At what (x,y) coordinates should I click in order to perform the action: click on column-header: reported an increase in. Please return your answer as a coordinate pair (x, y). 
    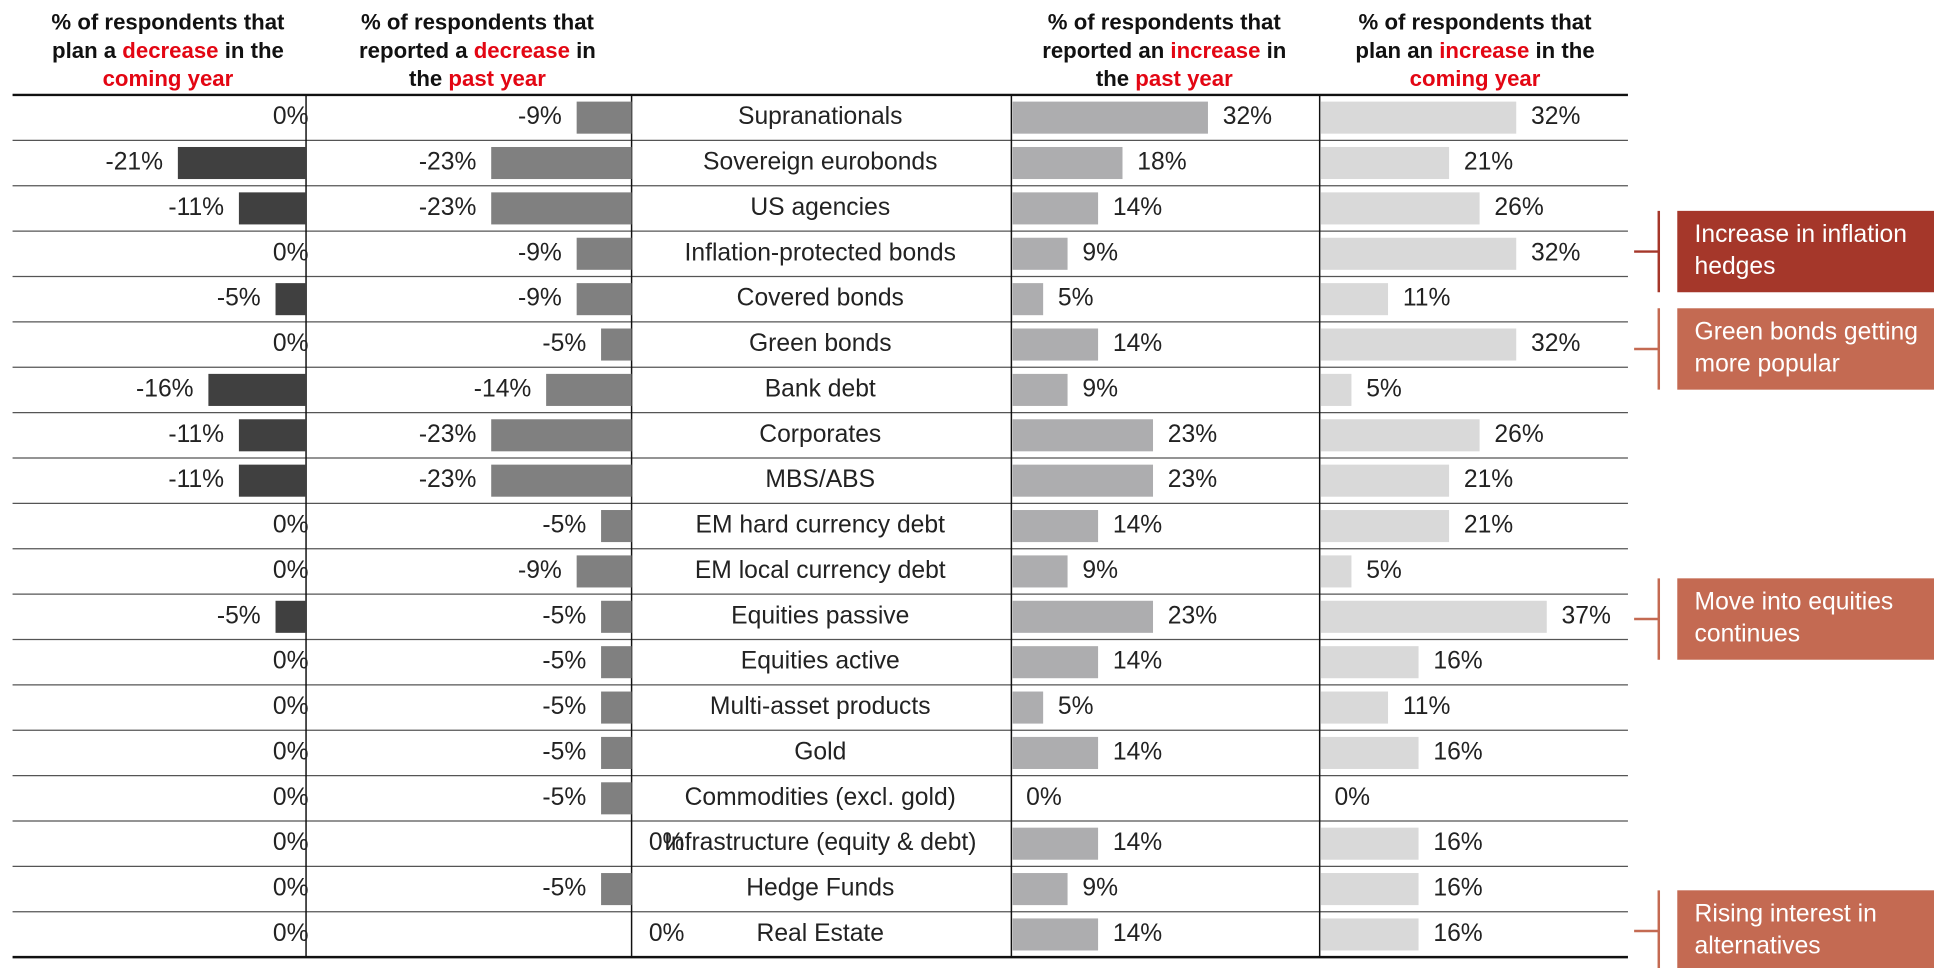
    Looking at the image, I should click on (1164, 50).